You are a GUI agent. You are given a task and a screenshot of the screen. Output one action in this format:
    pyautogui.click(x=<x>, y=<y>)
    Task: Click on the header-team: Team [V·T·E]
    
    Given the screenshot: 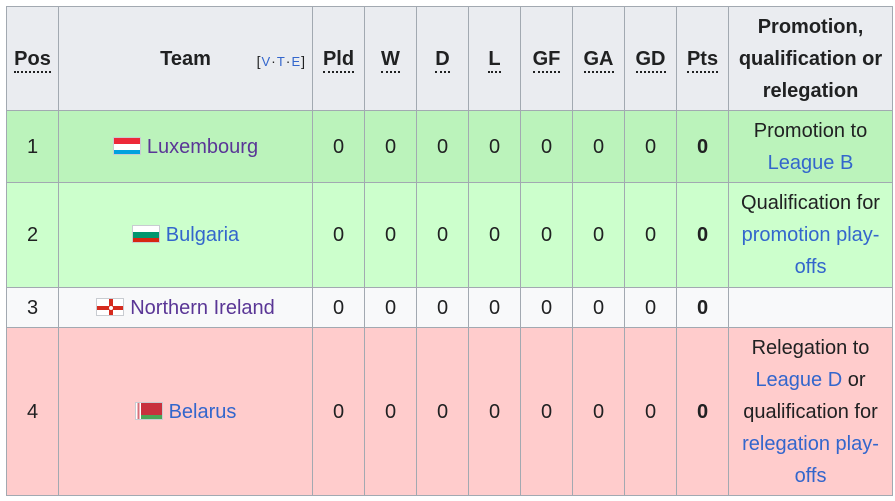 What is the action you would take?
    pyautogui.click(x=185, y=58)
    